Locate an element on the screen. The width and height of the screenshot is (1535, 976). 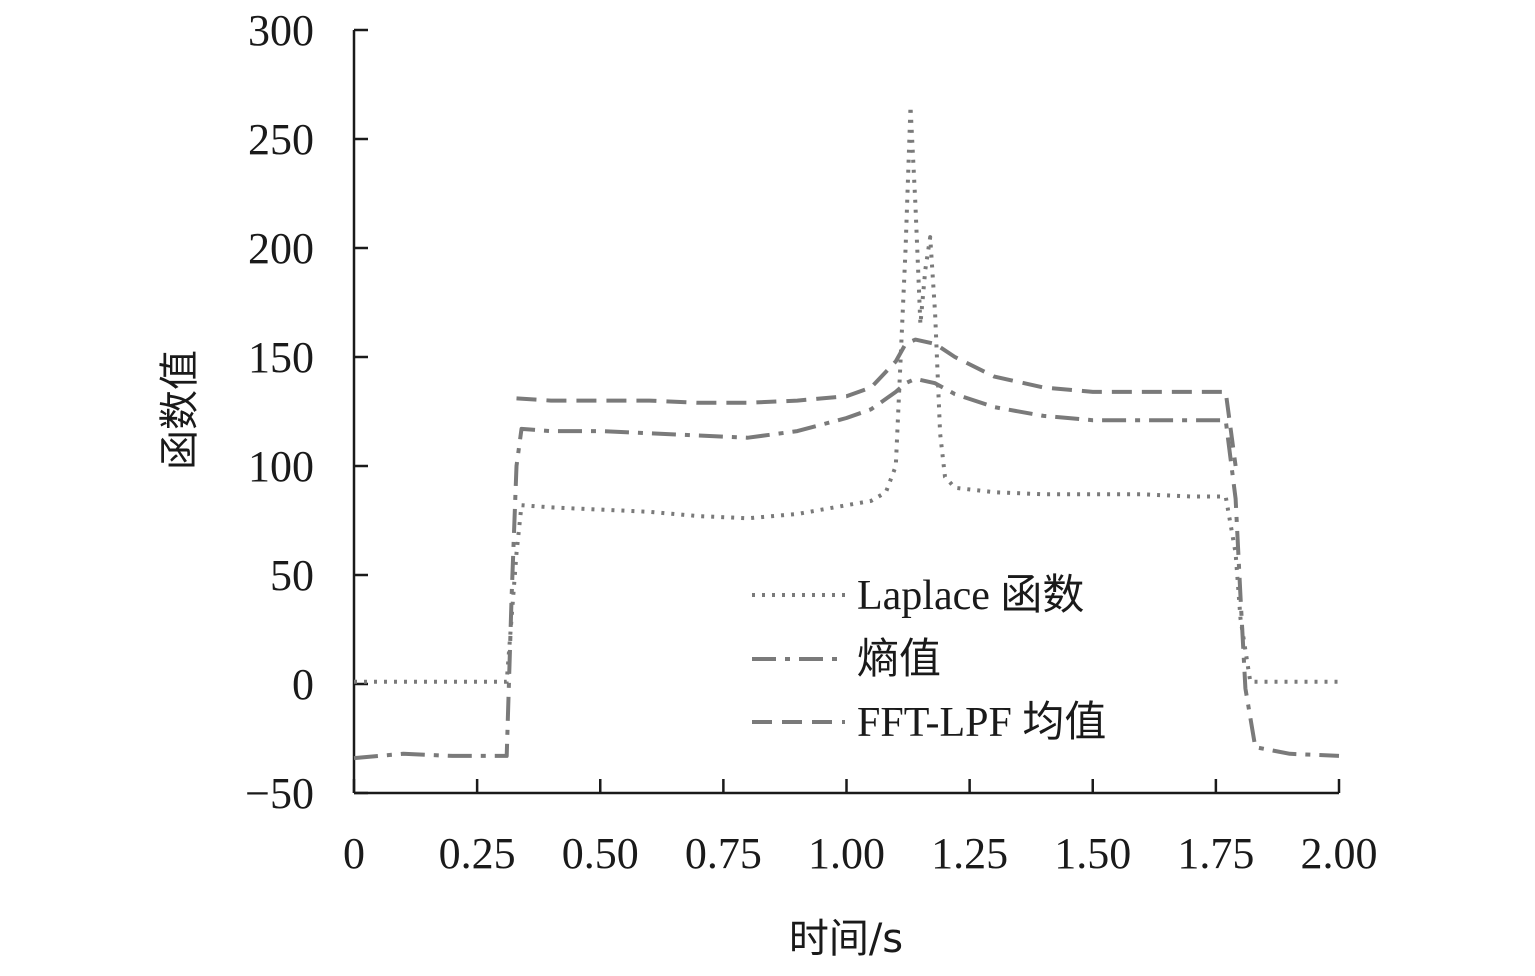
y-tick-label: 100 is located at coordinates (281, 466).